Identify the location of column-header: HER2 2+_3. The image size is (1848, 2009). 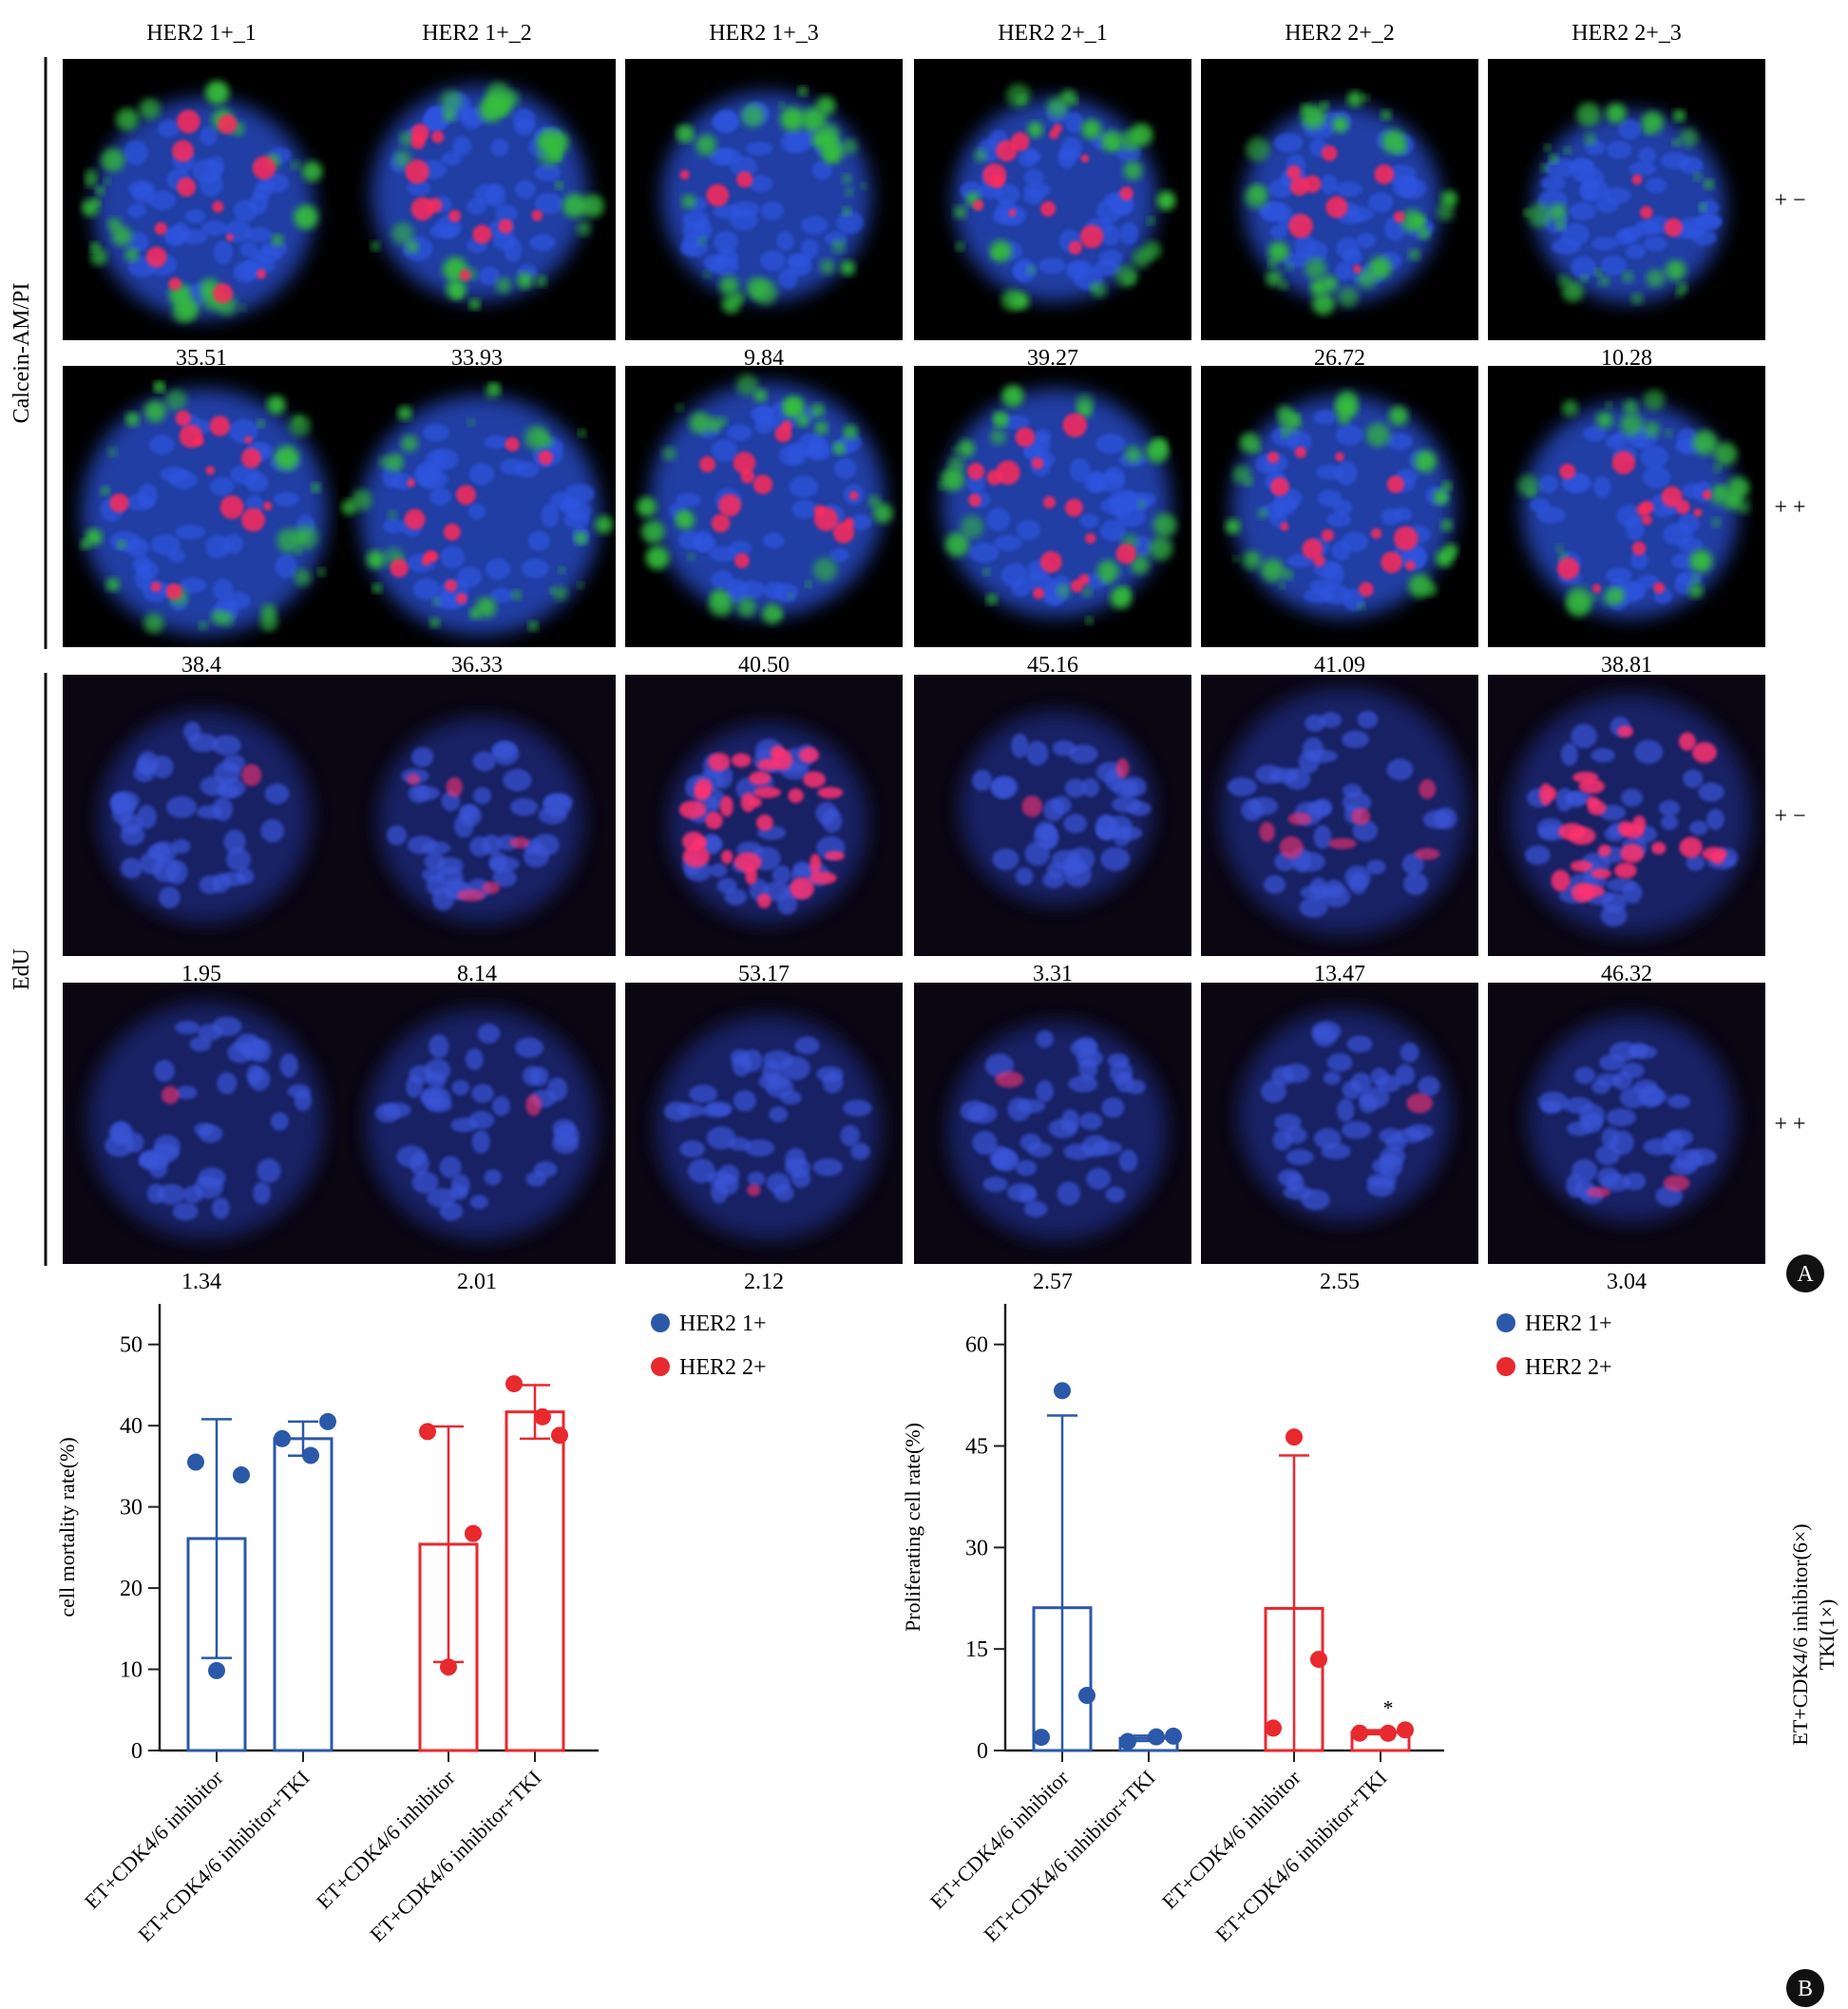
(1627, 33).